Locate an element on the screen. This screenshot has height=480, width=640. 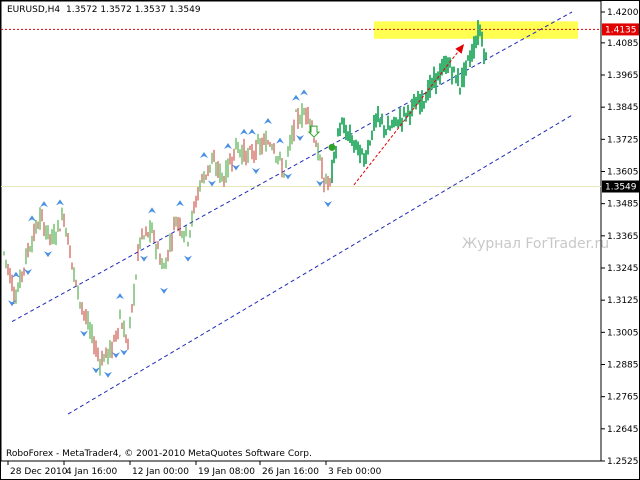
chart-ohlc: 1.3572 1.3572 1.3537 1.3549 is located at coordinates (133, 10).